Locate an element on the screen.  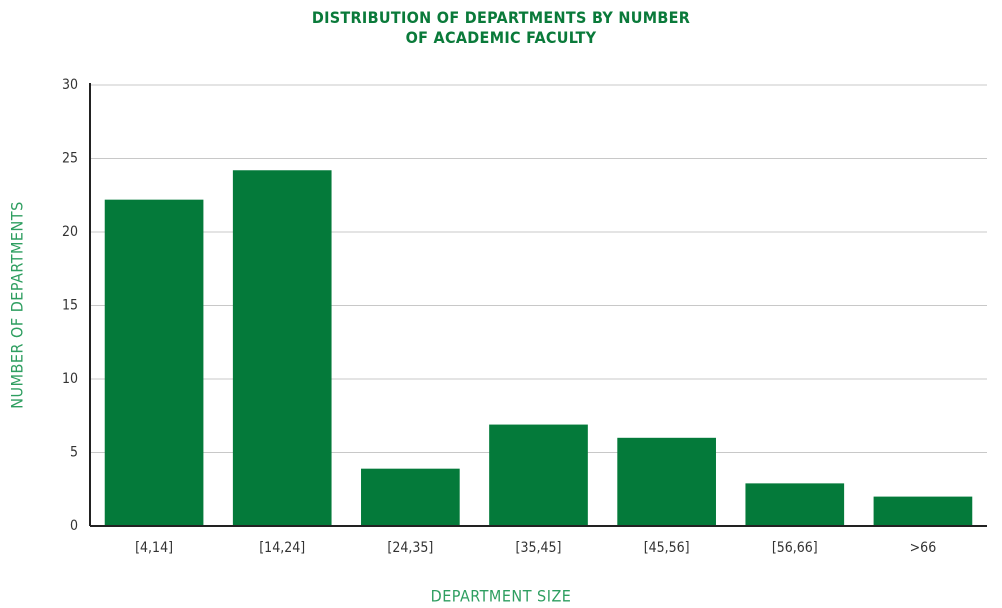
x-tick-label: [4,14] is located at coordinates (154, 548).